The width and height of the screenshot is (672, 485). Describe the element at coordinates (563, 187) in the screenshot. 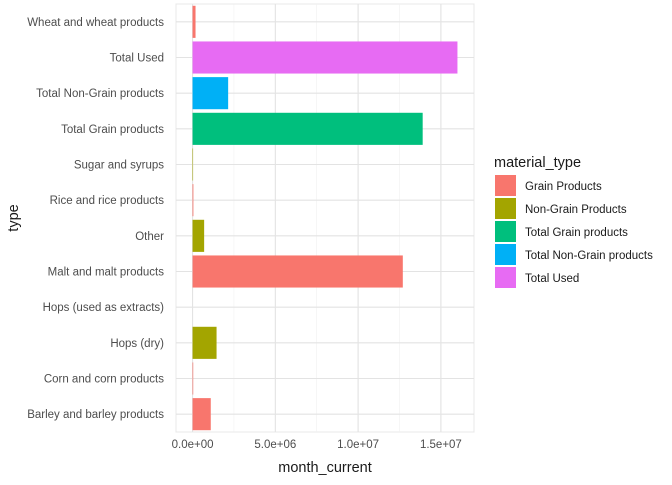

I see `legend-label: Grain Products` at that location.